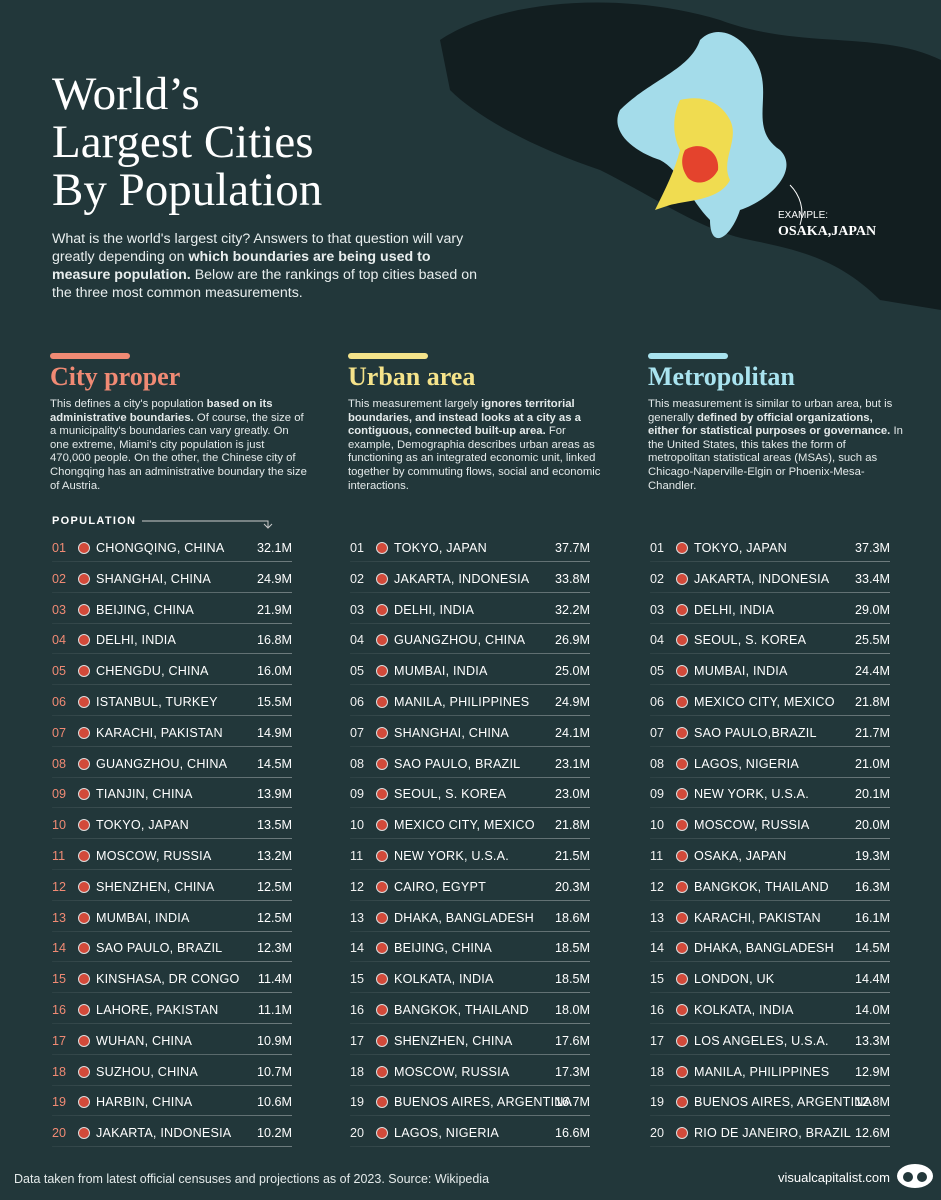 This screenshot has width=941, height=1200. I want to click on ranking-row: 20 JAKARTA, INDONESIA 10.2M, so click(172, 1136).